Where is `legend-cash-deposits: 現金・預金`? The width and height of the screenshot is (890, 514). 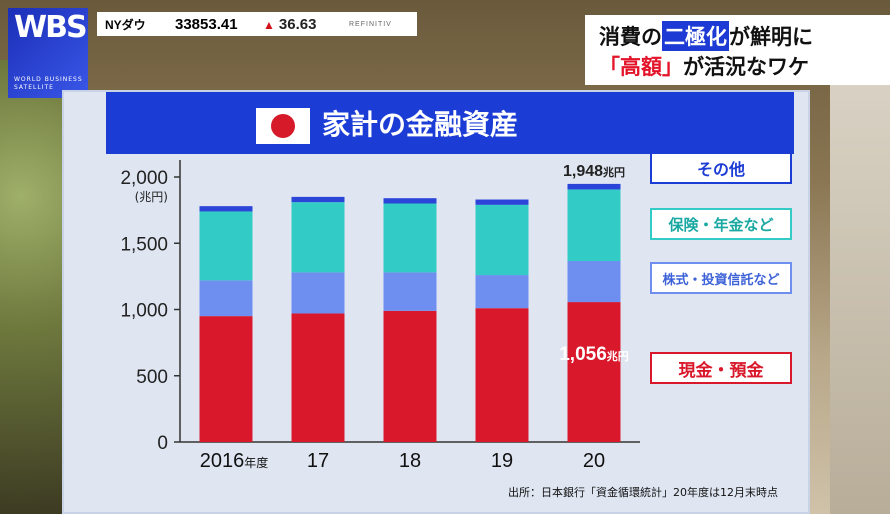 legend-cash-deposits: 現金・預金 is located at coordinates (721, 368).